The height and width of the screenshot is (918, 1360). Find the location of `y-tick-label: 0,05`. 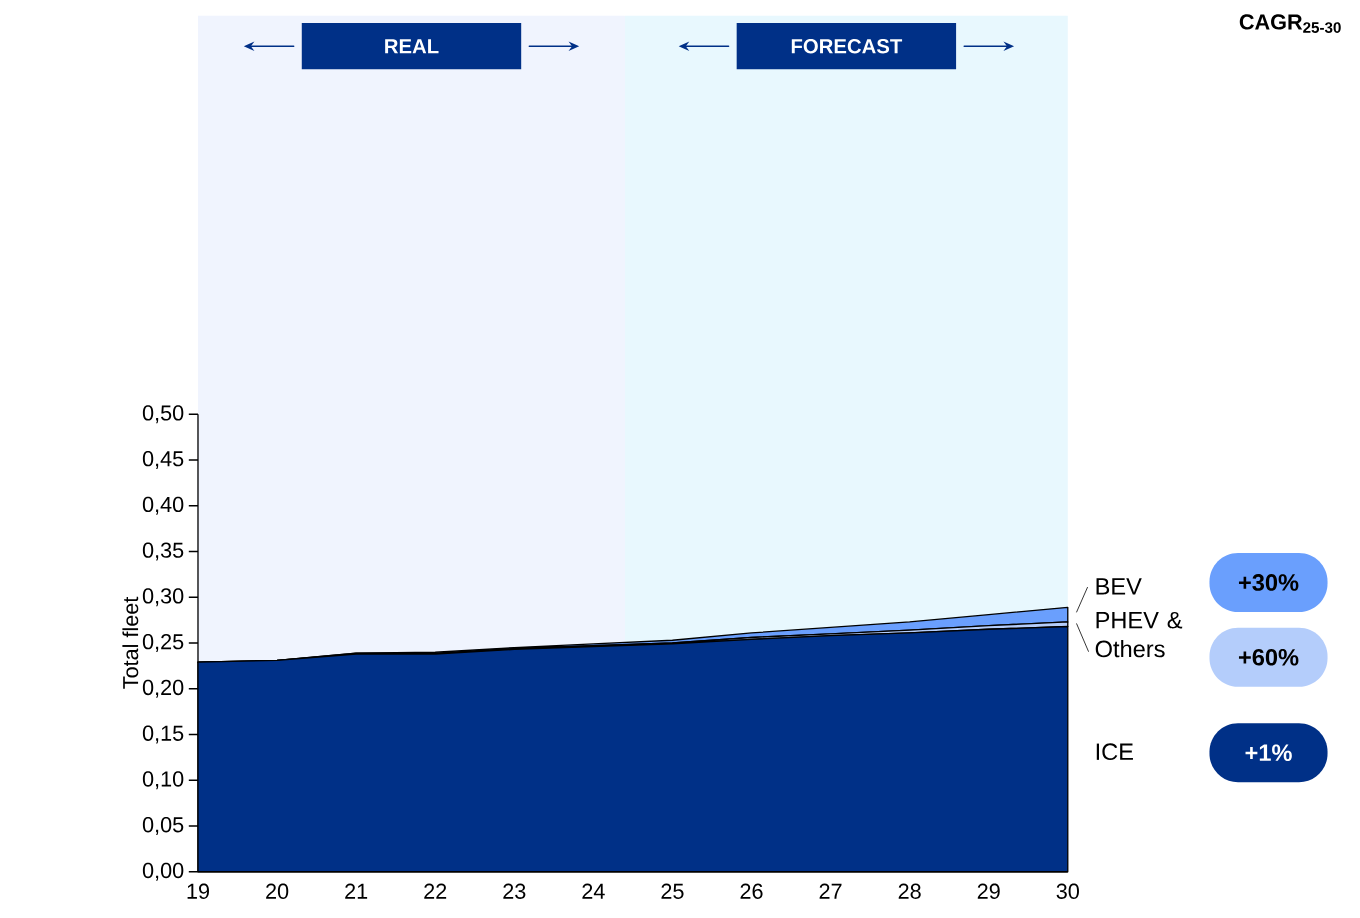

y-tick-label: 0,05 is located at coordinates (163, 826).